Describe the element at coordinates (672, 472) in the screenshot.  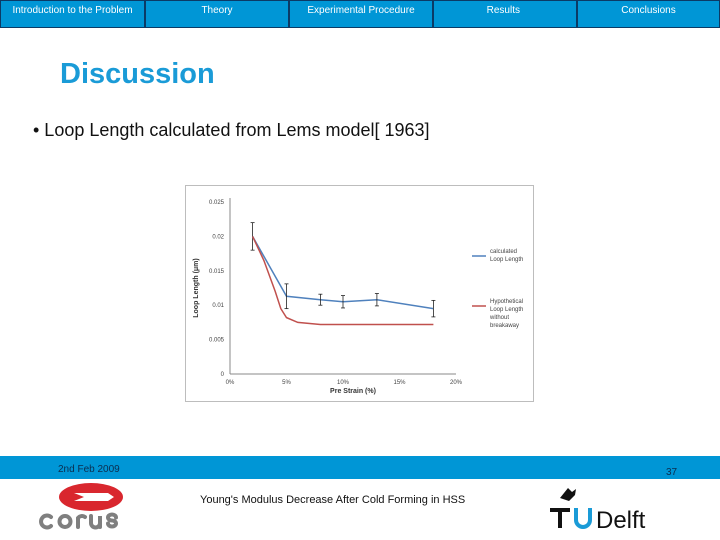
I see `page-number: 37` at that location.